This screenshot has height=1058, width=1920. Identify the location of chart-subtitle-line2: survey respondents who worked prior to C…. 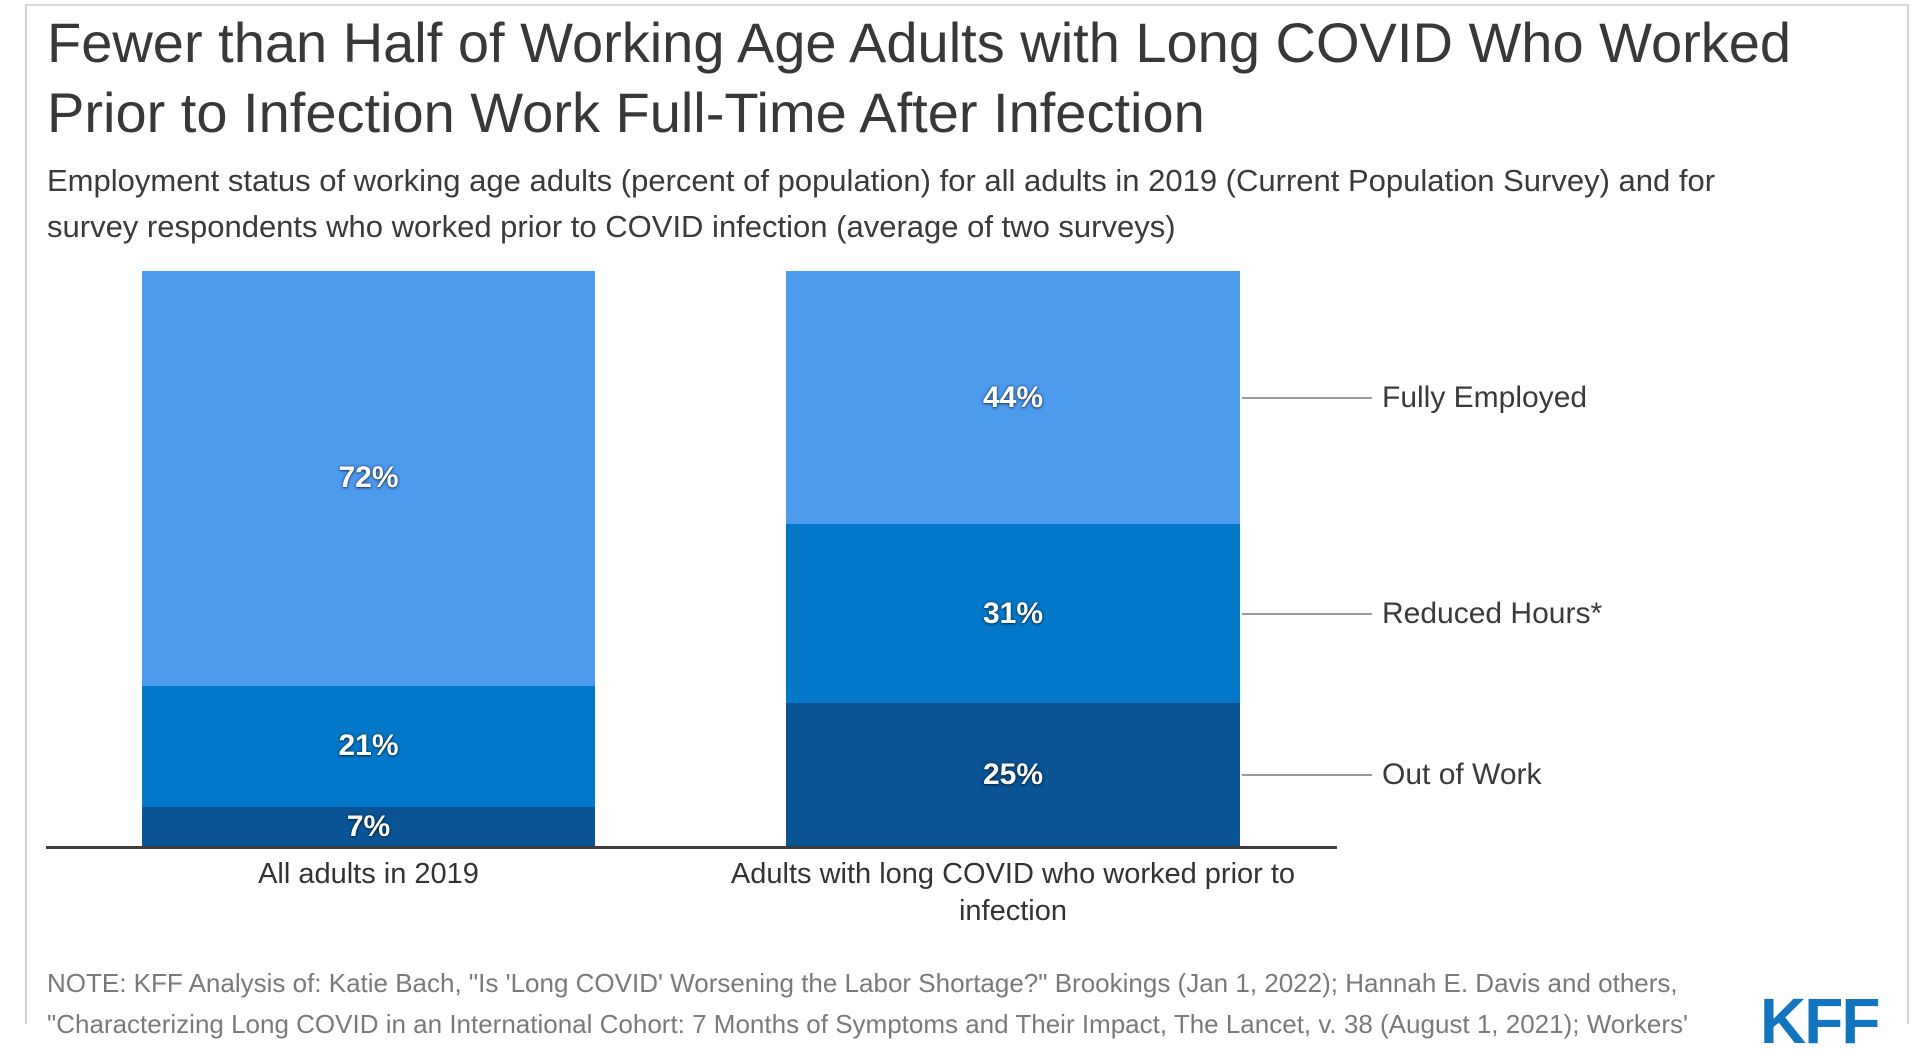
(611, 226).